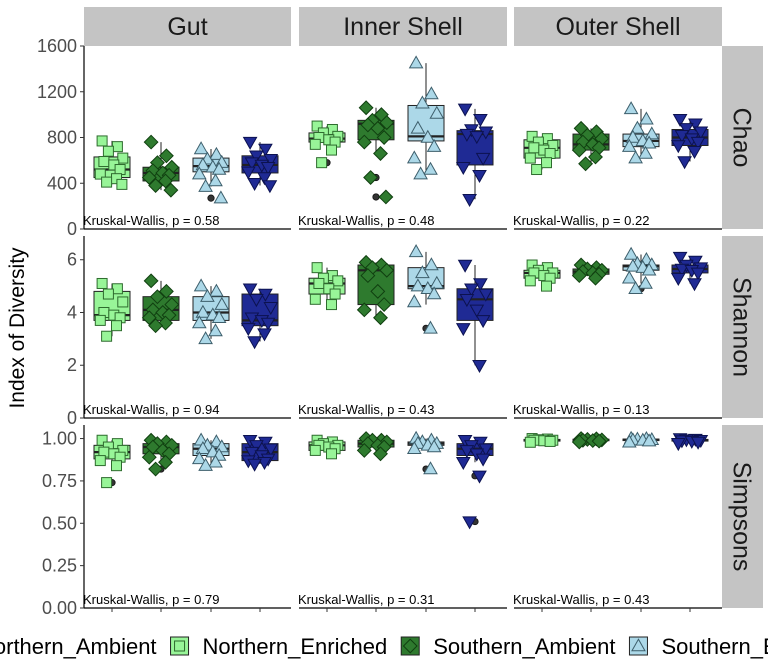 Image resolution: width=768 pixels, height=672 pixels. What do you see at coordinates (57, 46) in the screenshot?
I see `y-tick-label: 1600` at bounding box center [57, 46].